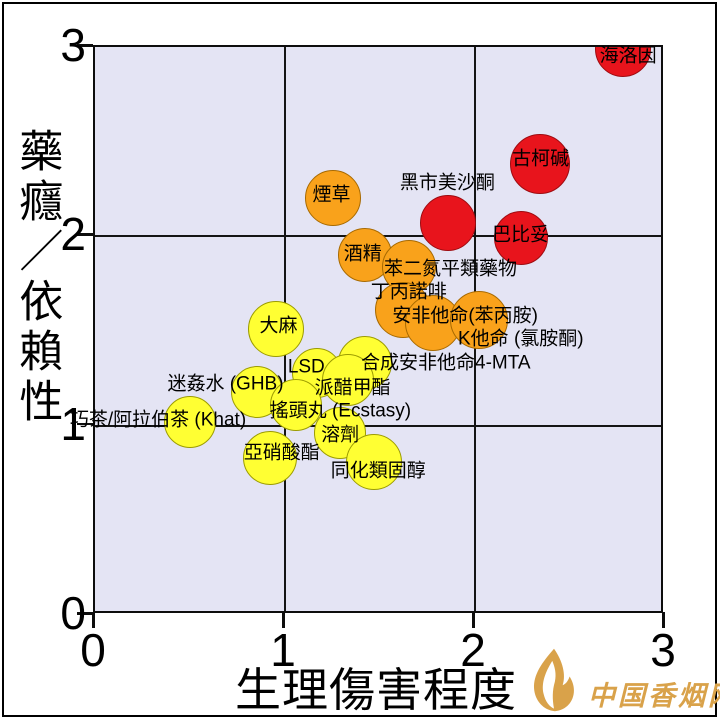  Describe the element at coordinates (37, 278) in the screenshot. I see `y-axis-title: 藥癮／依賴性` at that location.